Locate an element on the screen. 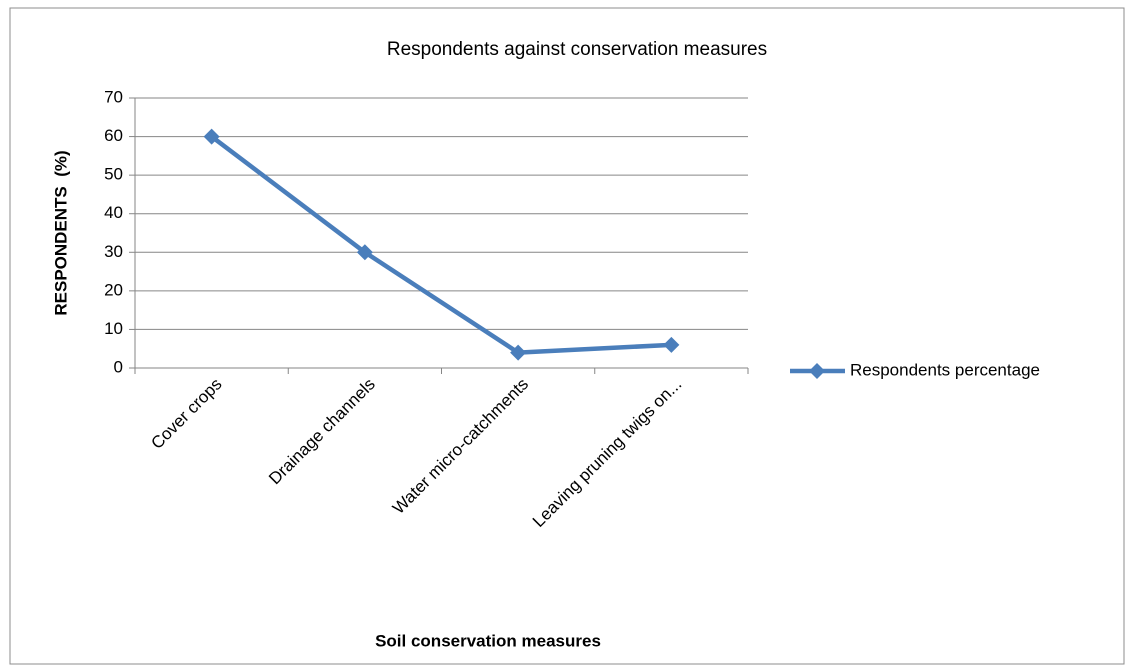  y-tick-label: 40 is located at coordinates (113, 212).